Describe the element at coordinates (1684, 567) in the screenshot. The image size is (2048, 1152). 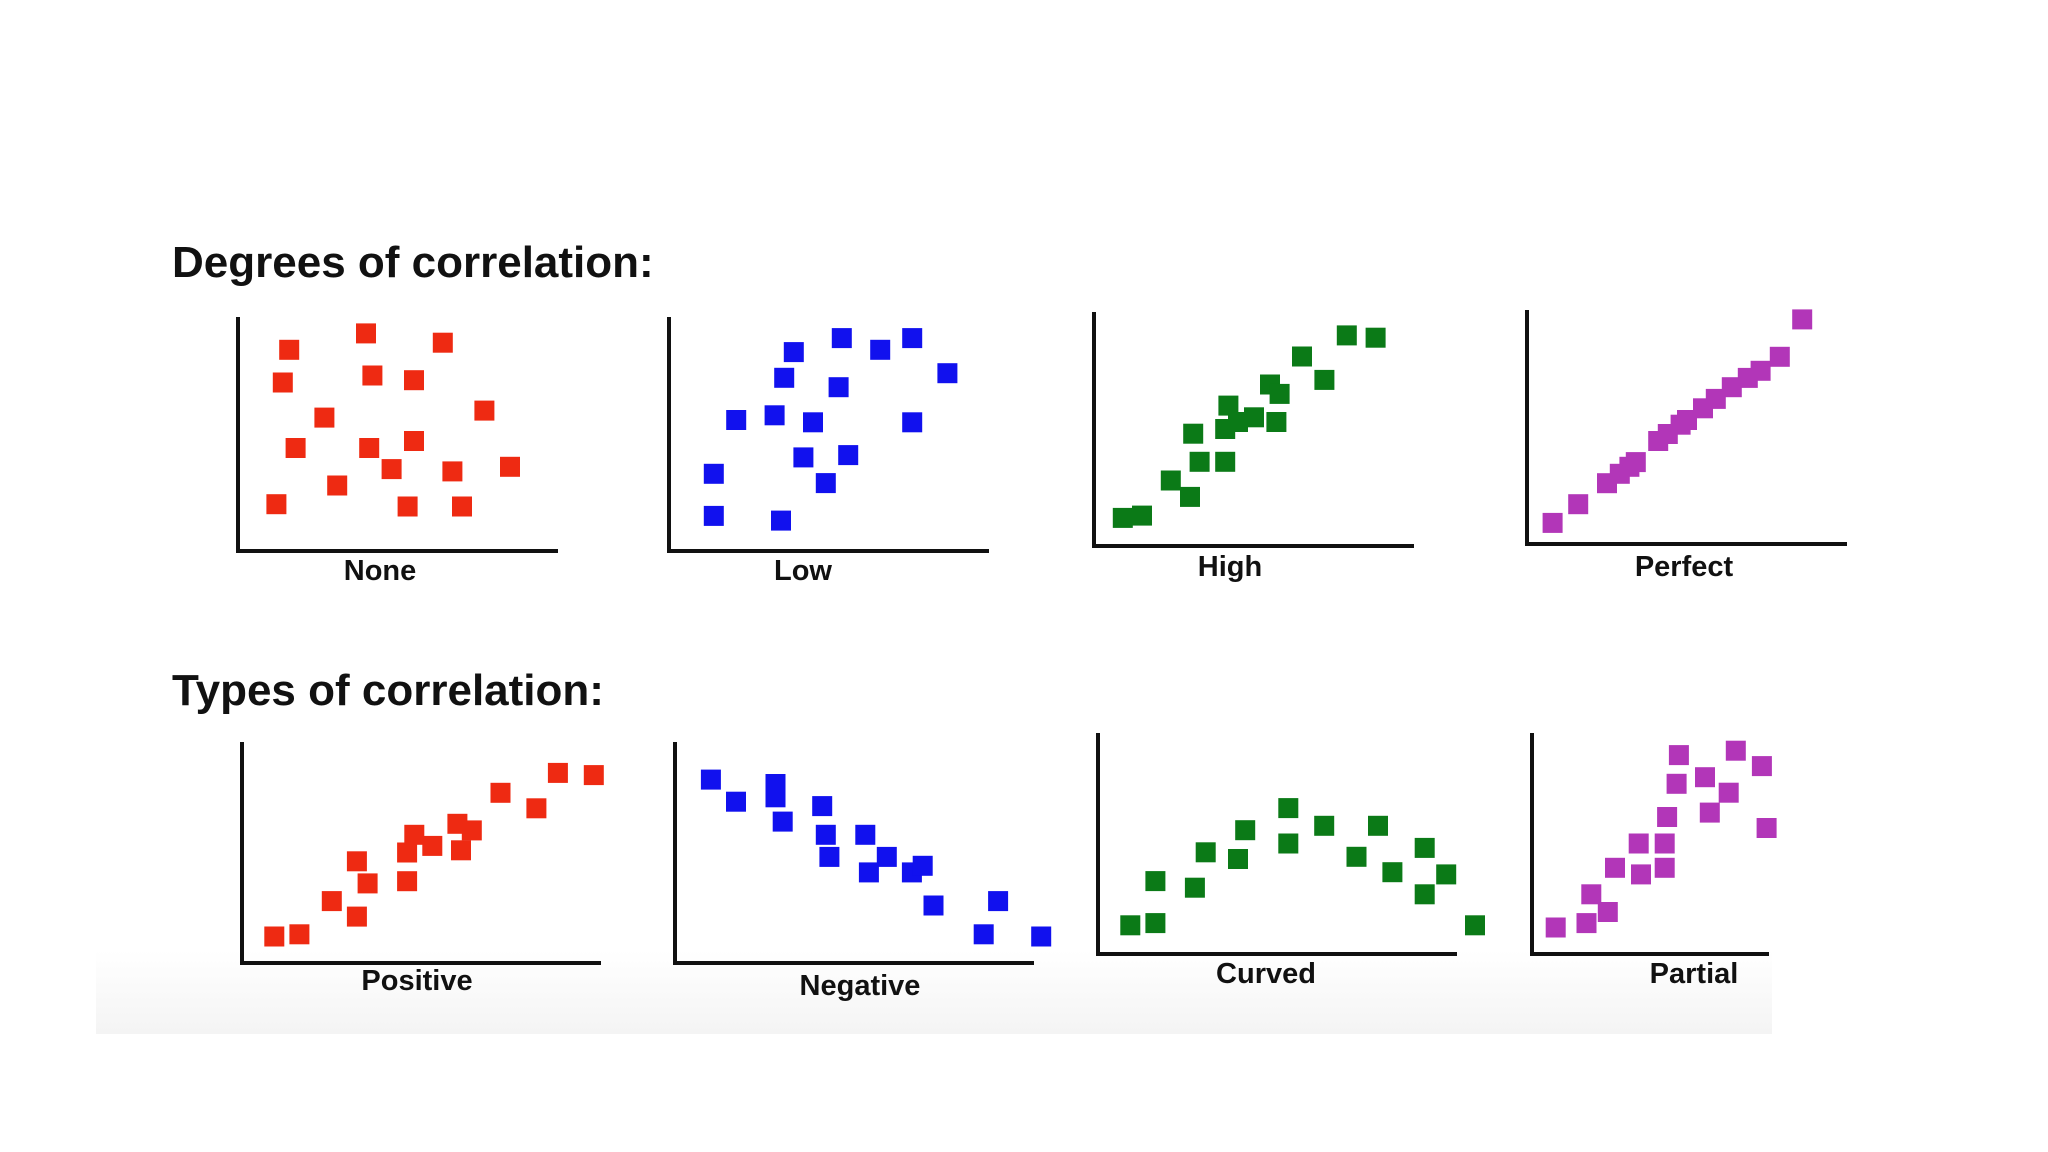
I see `x-axis-label: Perfect` at that location.